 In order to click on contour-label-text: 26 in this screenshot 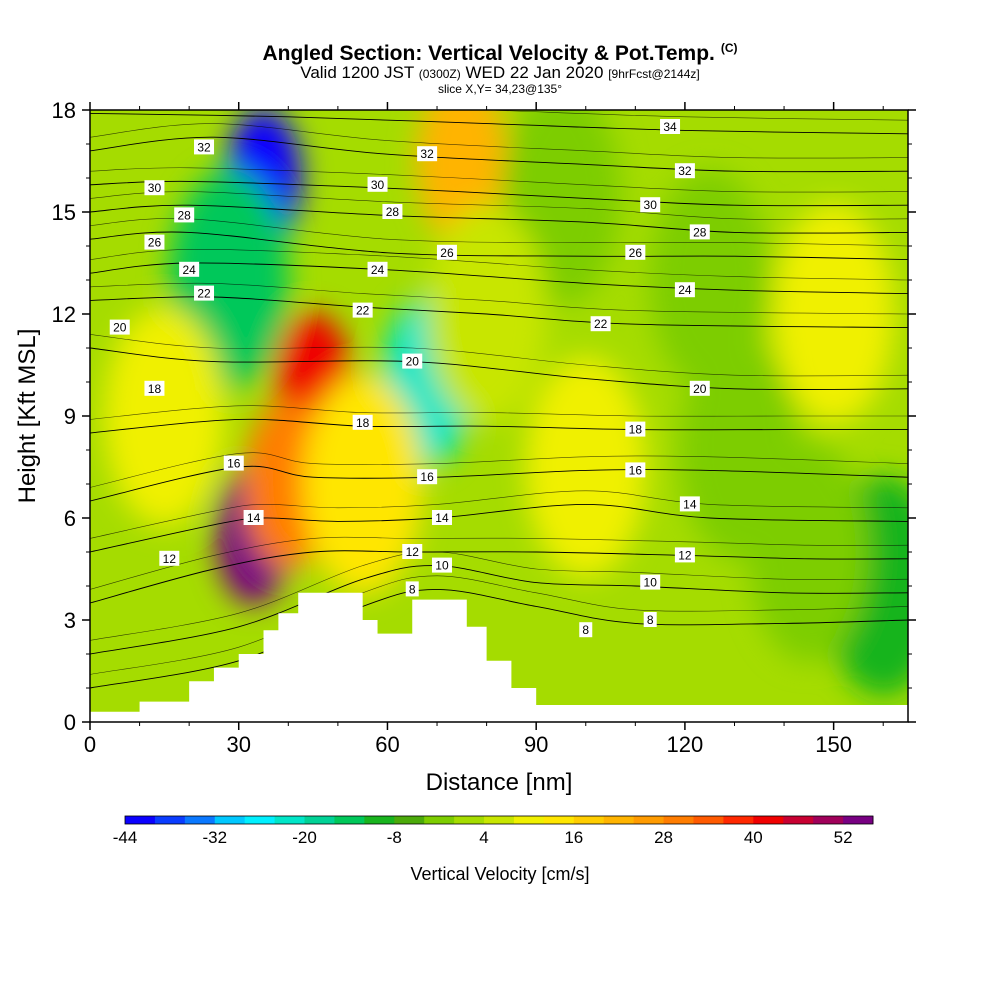, I will do `click(636, 253)`.